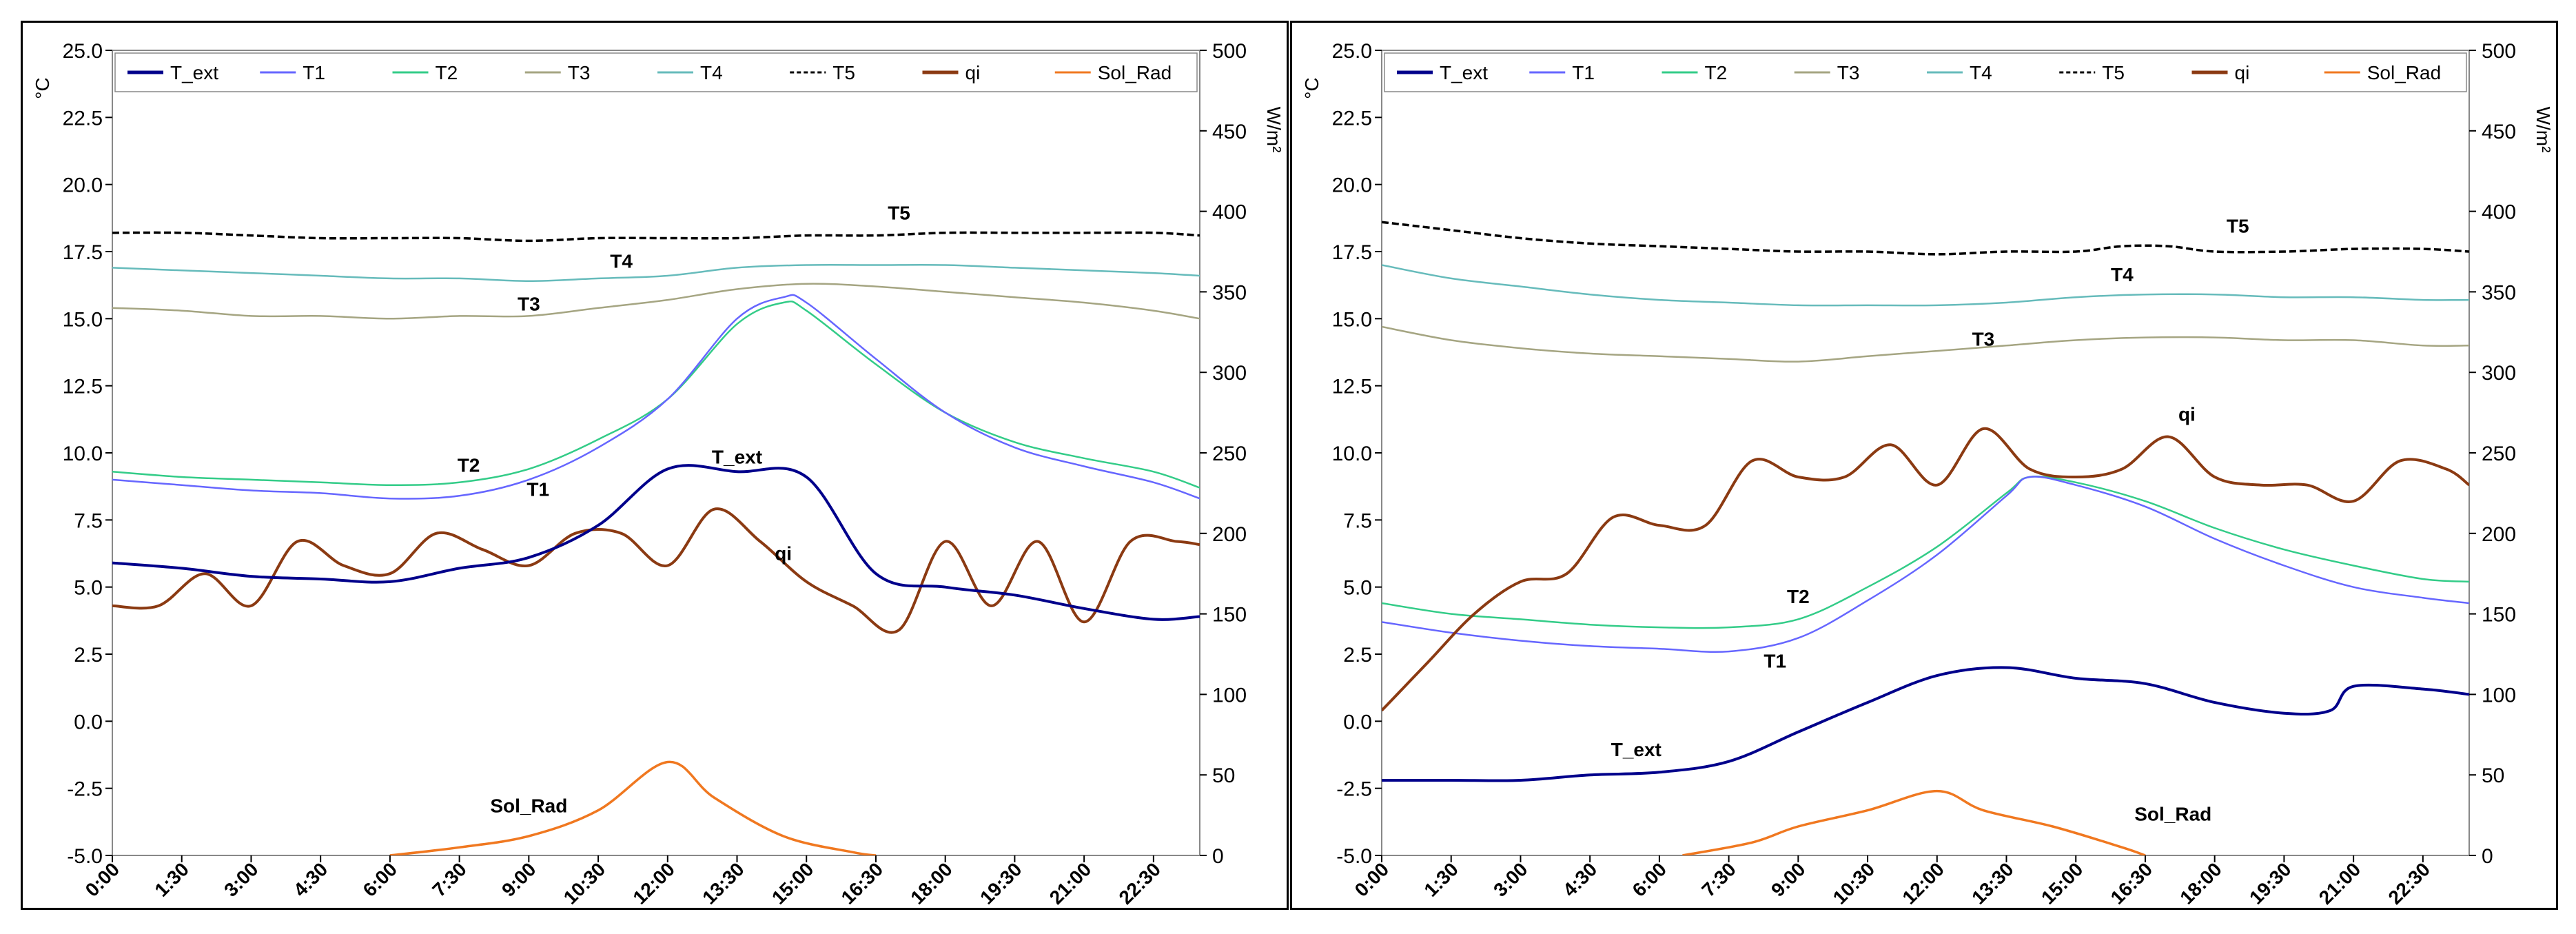 The height and width of the screenshot is (934, 2576). I want to click on y-tick-label: 10.0, so click(1352, 454).